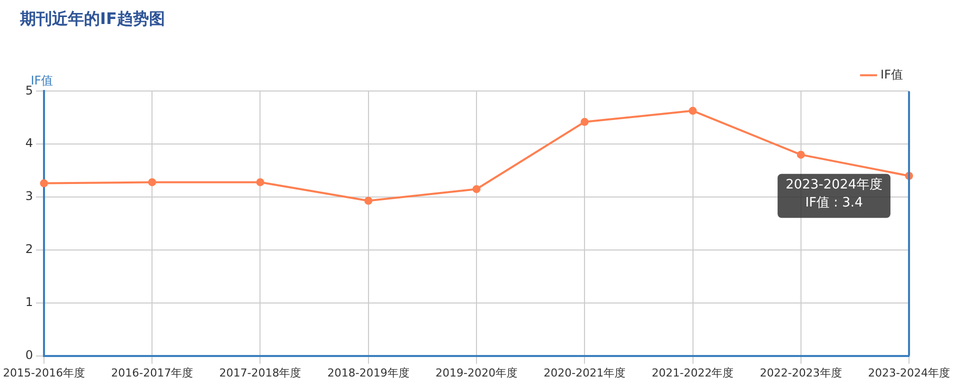 Image resolution: width=953 pixels, height=387 pixels. I want to click on y-tick-label: 3, so click(29, 196).